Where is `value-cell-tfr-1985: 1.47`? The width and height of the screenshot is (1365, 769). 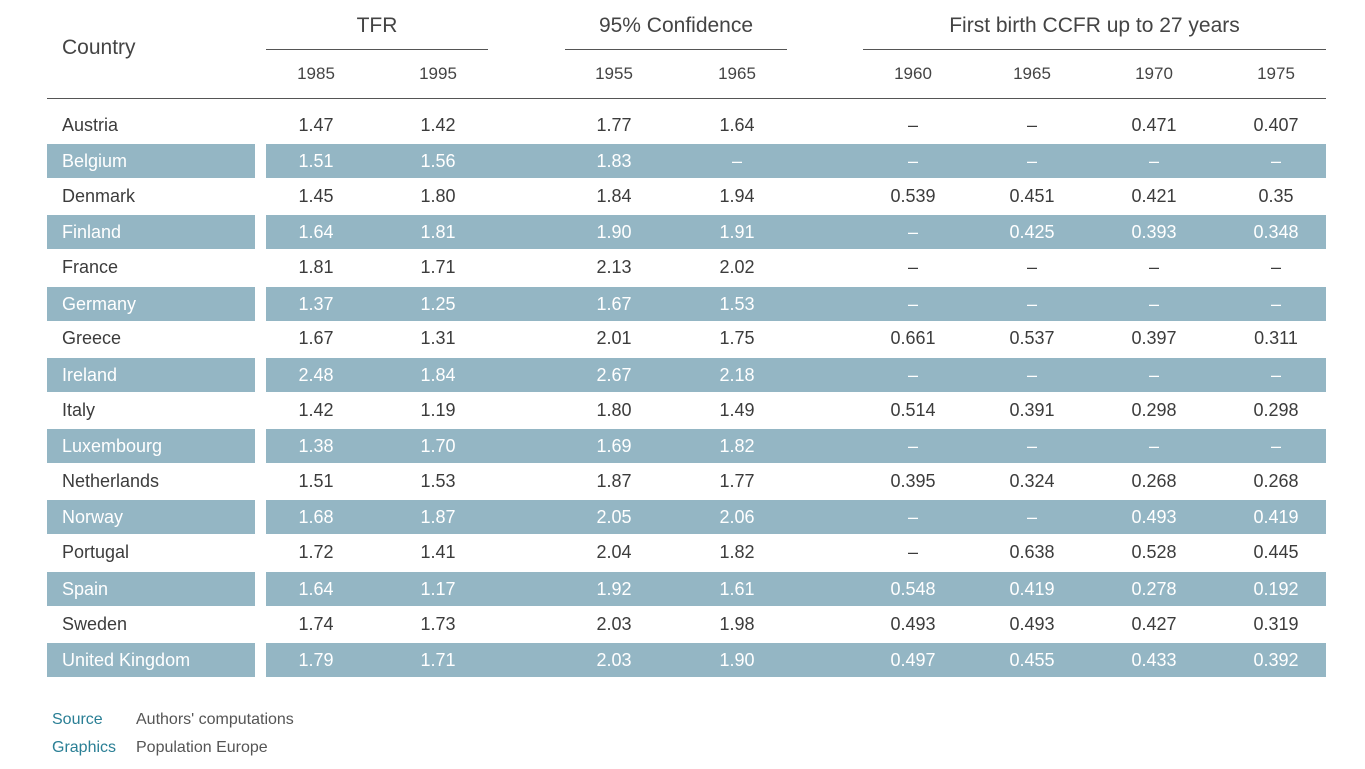
value-cell-tfr-1985: 1.47 is located at coordinates (316, 125).